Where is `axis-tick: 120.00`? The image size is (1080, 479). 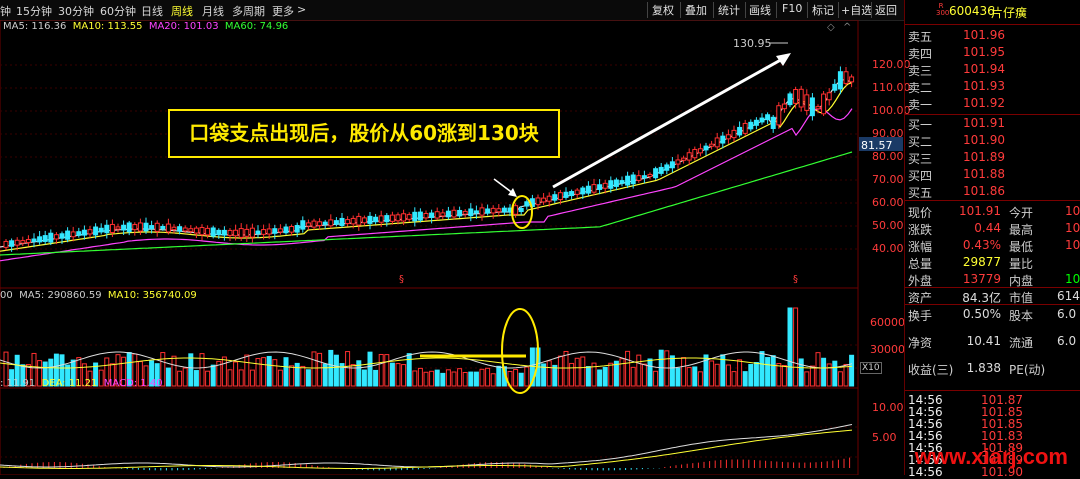
axis-tick: 120.00 is located at coordinates (891, 64).